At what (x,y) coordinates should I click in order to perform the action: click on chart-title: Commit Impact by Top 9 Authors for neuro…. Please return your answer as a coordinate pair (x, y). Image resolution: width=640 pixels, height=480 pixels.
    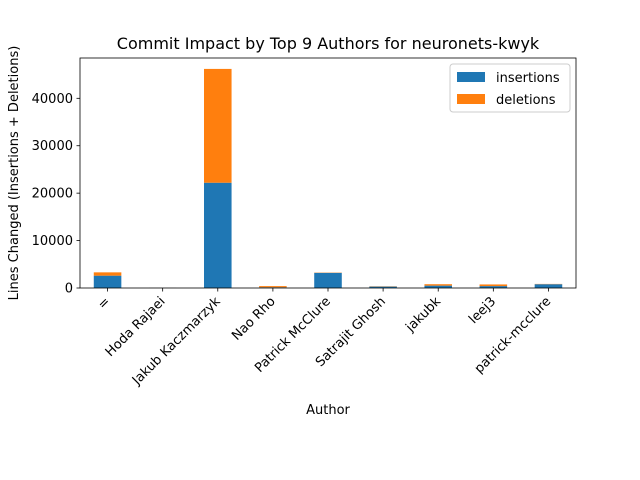
    Looking at the image, I should click on (328, 43).